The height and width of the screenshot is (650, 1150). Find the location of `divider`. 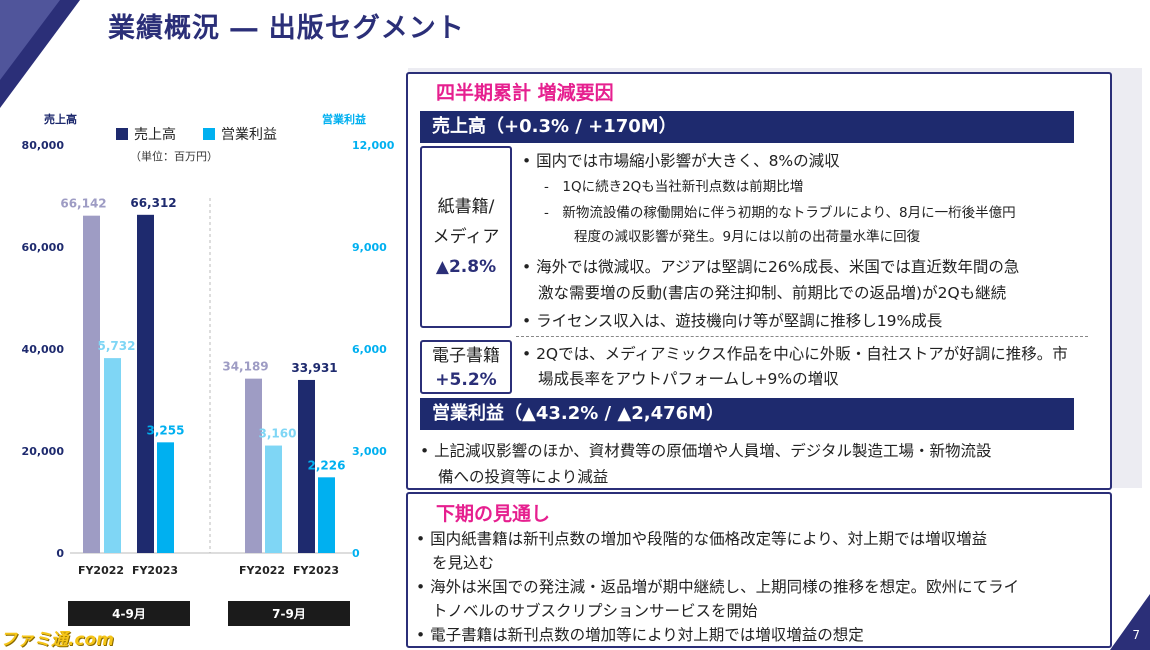

divider is located at coordinates (802, 336).